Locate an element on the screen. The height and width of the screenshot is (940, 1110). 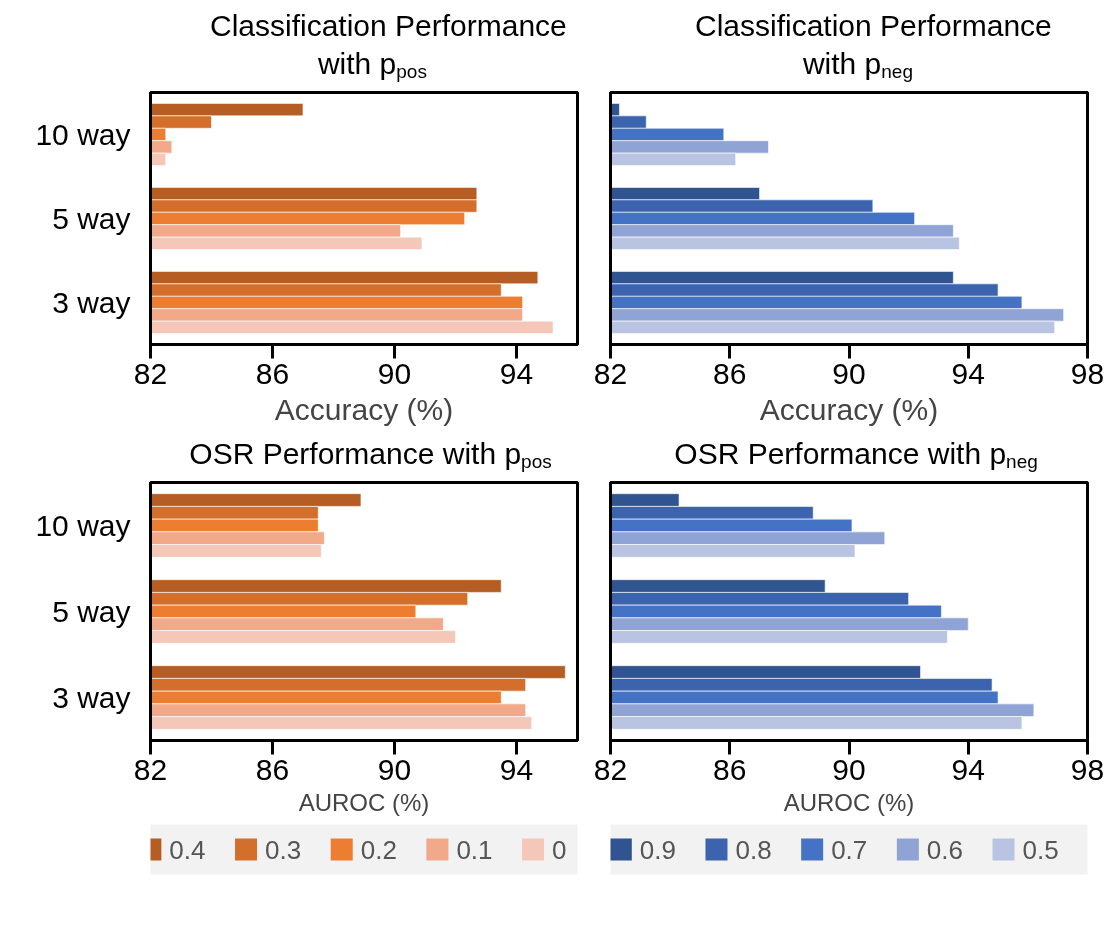
legend-label: 0.8 is located at coordinates (753, 849).